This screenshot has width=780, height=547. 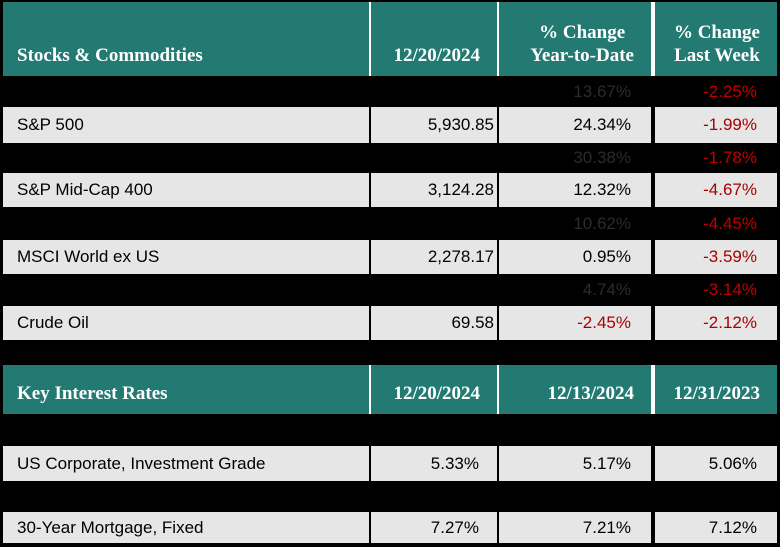 What do you see at coordinates (730, 124) in the screenshot?
I see `week-cell: -1.99%` at bounding box center [730, 124].